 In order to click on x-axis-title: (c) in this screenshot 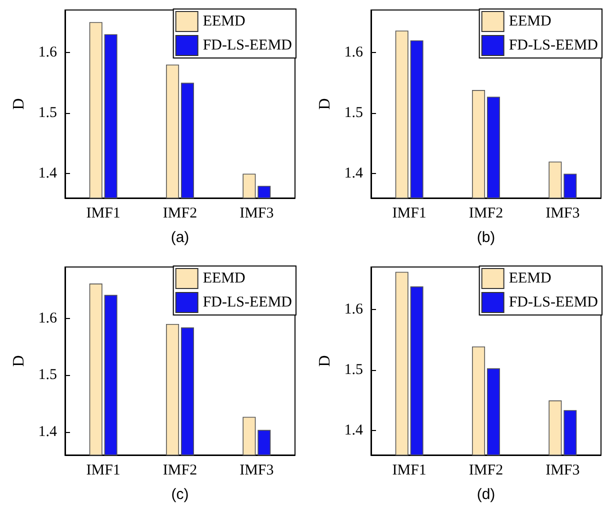, I will do `click(180, 494)`.